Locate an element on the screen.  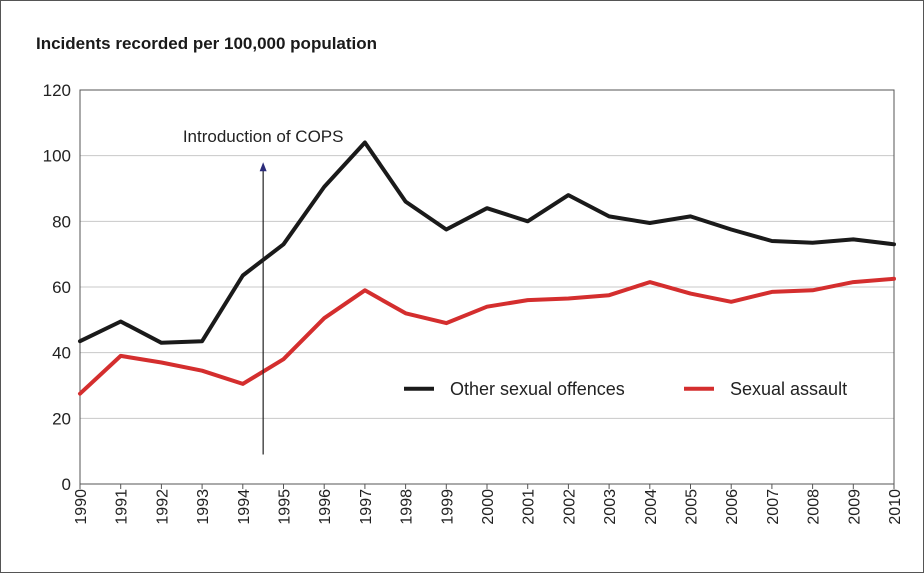
x-tick-label: 2008 is located at coordinates (814, 507).